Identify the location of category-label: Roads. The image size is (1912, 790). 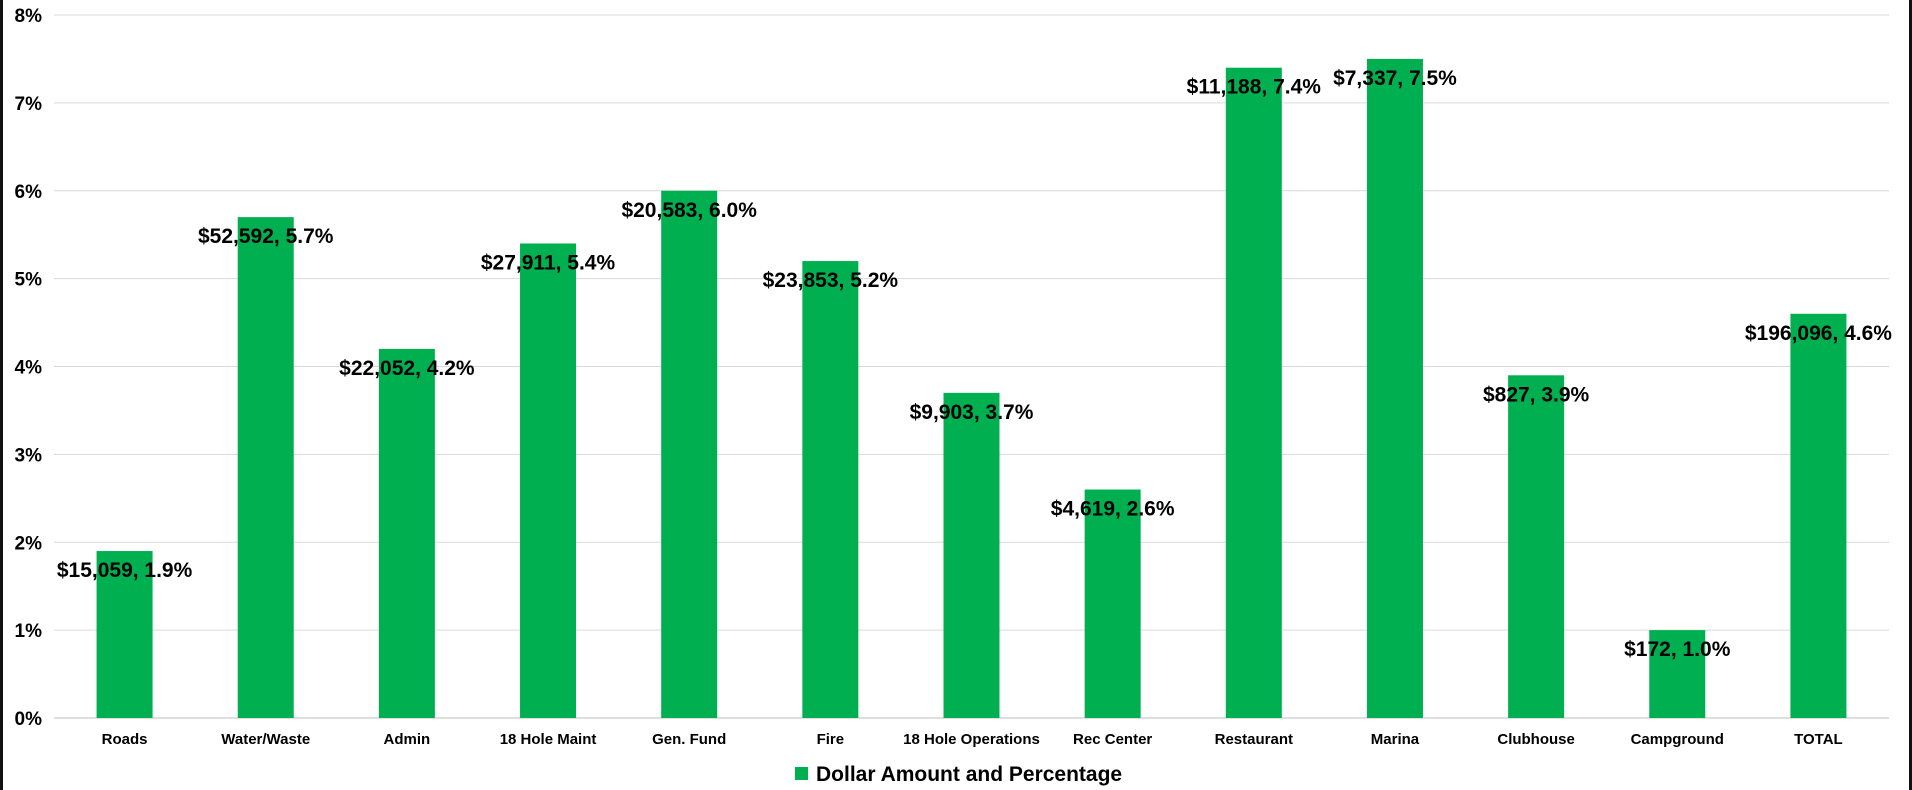
(125, 739).